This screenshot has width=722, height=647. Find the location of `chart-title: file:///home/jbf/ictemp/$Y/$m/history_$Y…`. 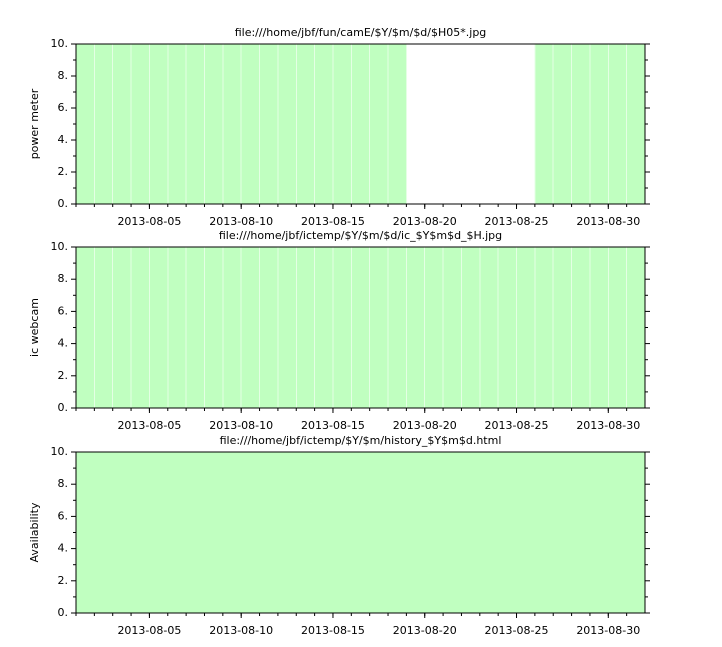

chart-title: file:///home/jbf/ictemp/$Y/$m/history_$Y… is located at coordinates (361, 440).